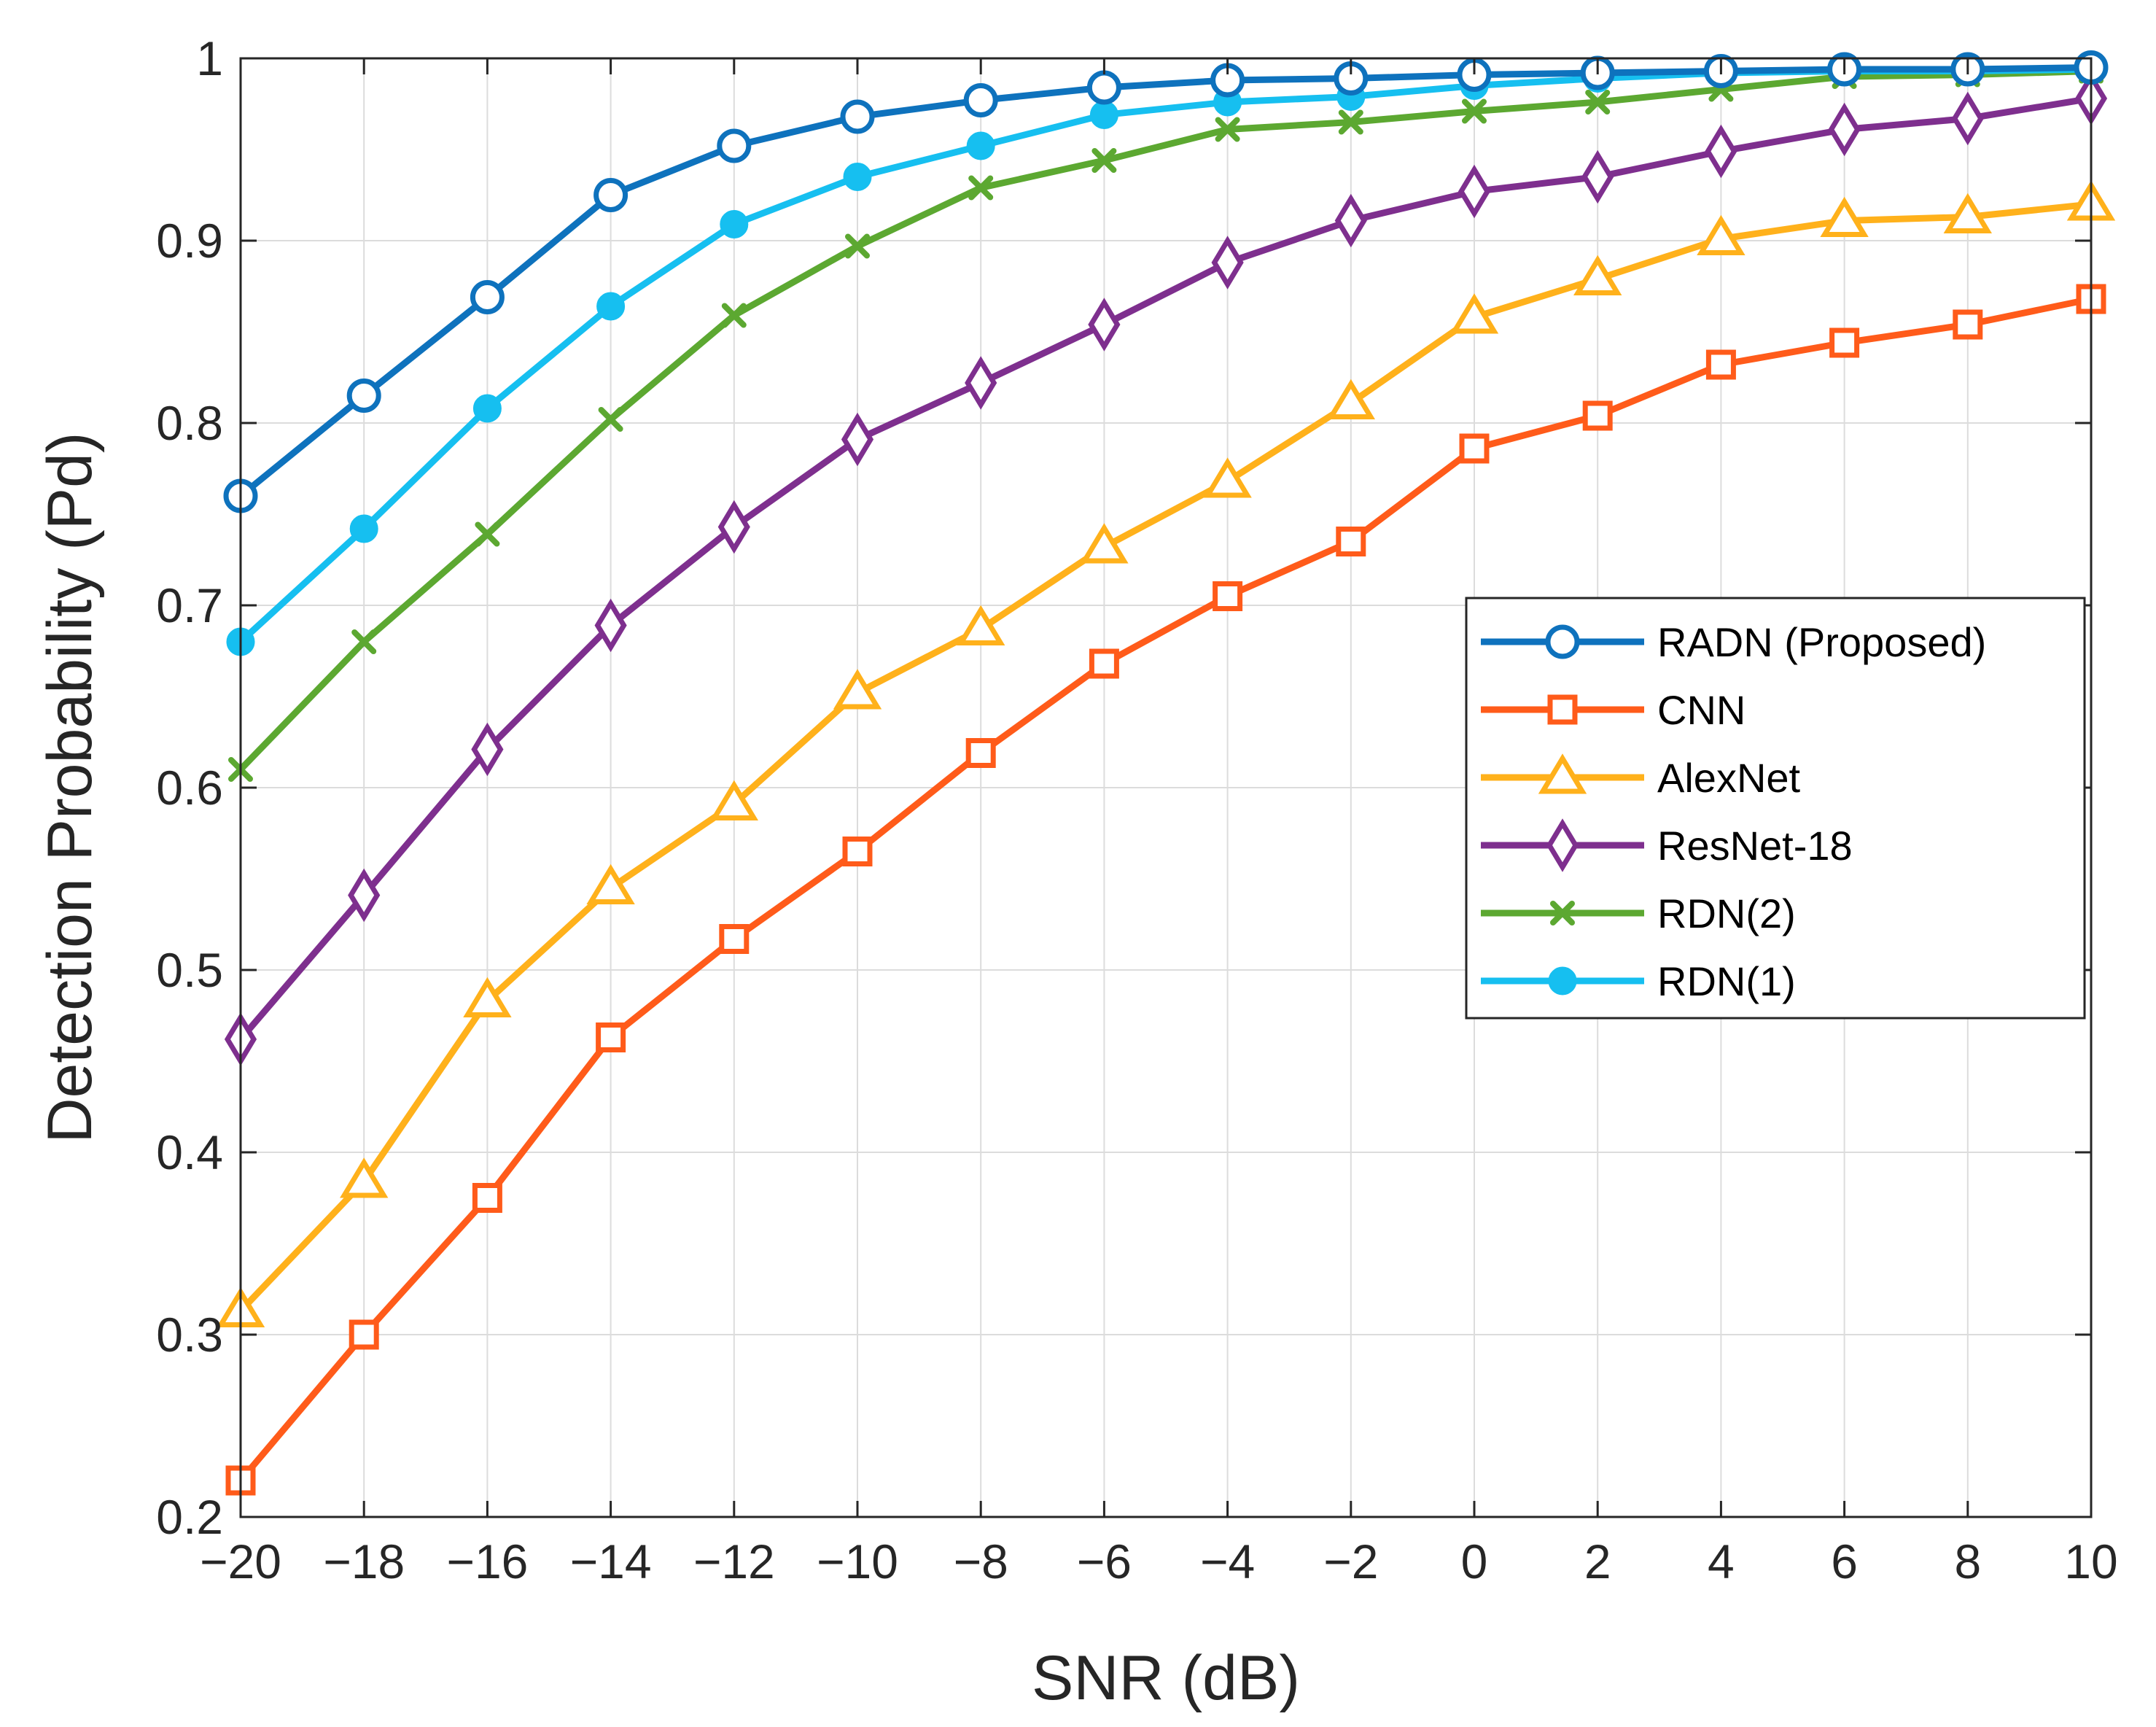 The image size is (2156, 1727). Describe the element at coordinates (1967, 1561) in the screenshot. I see `x-tick-label: 8` at that location.